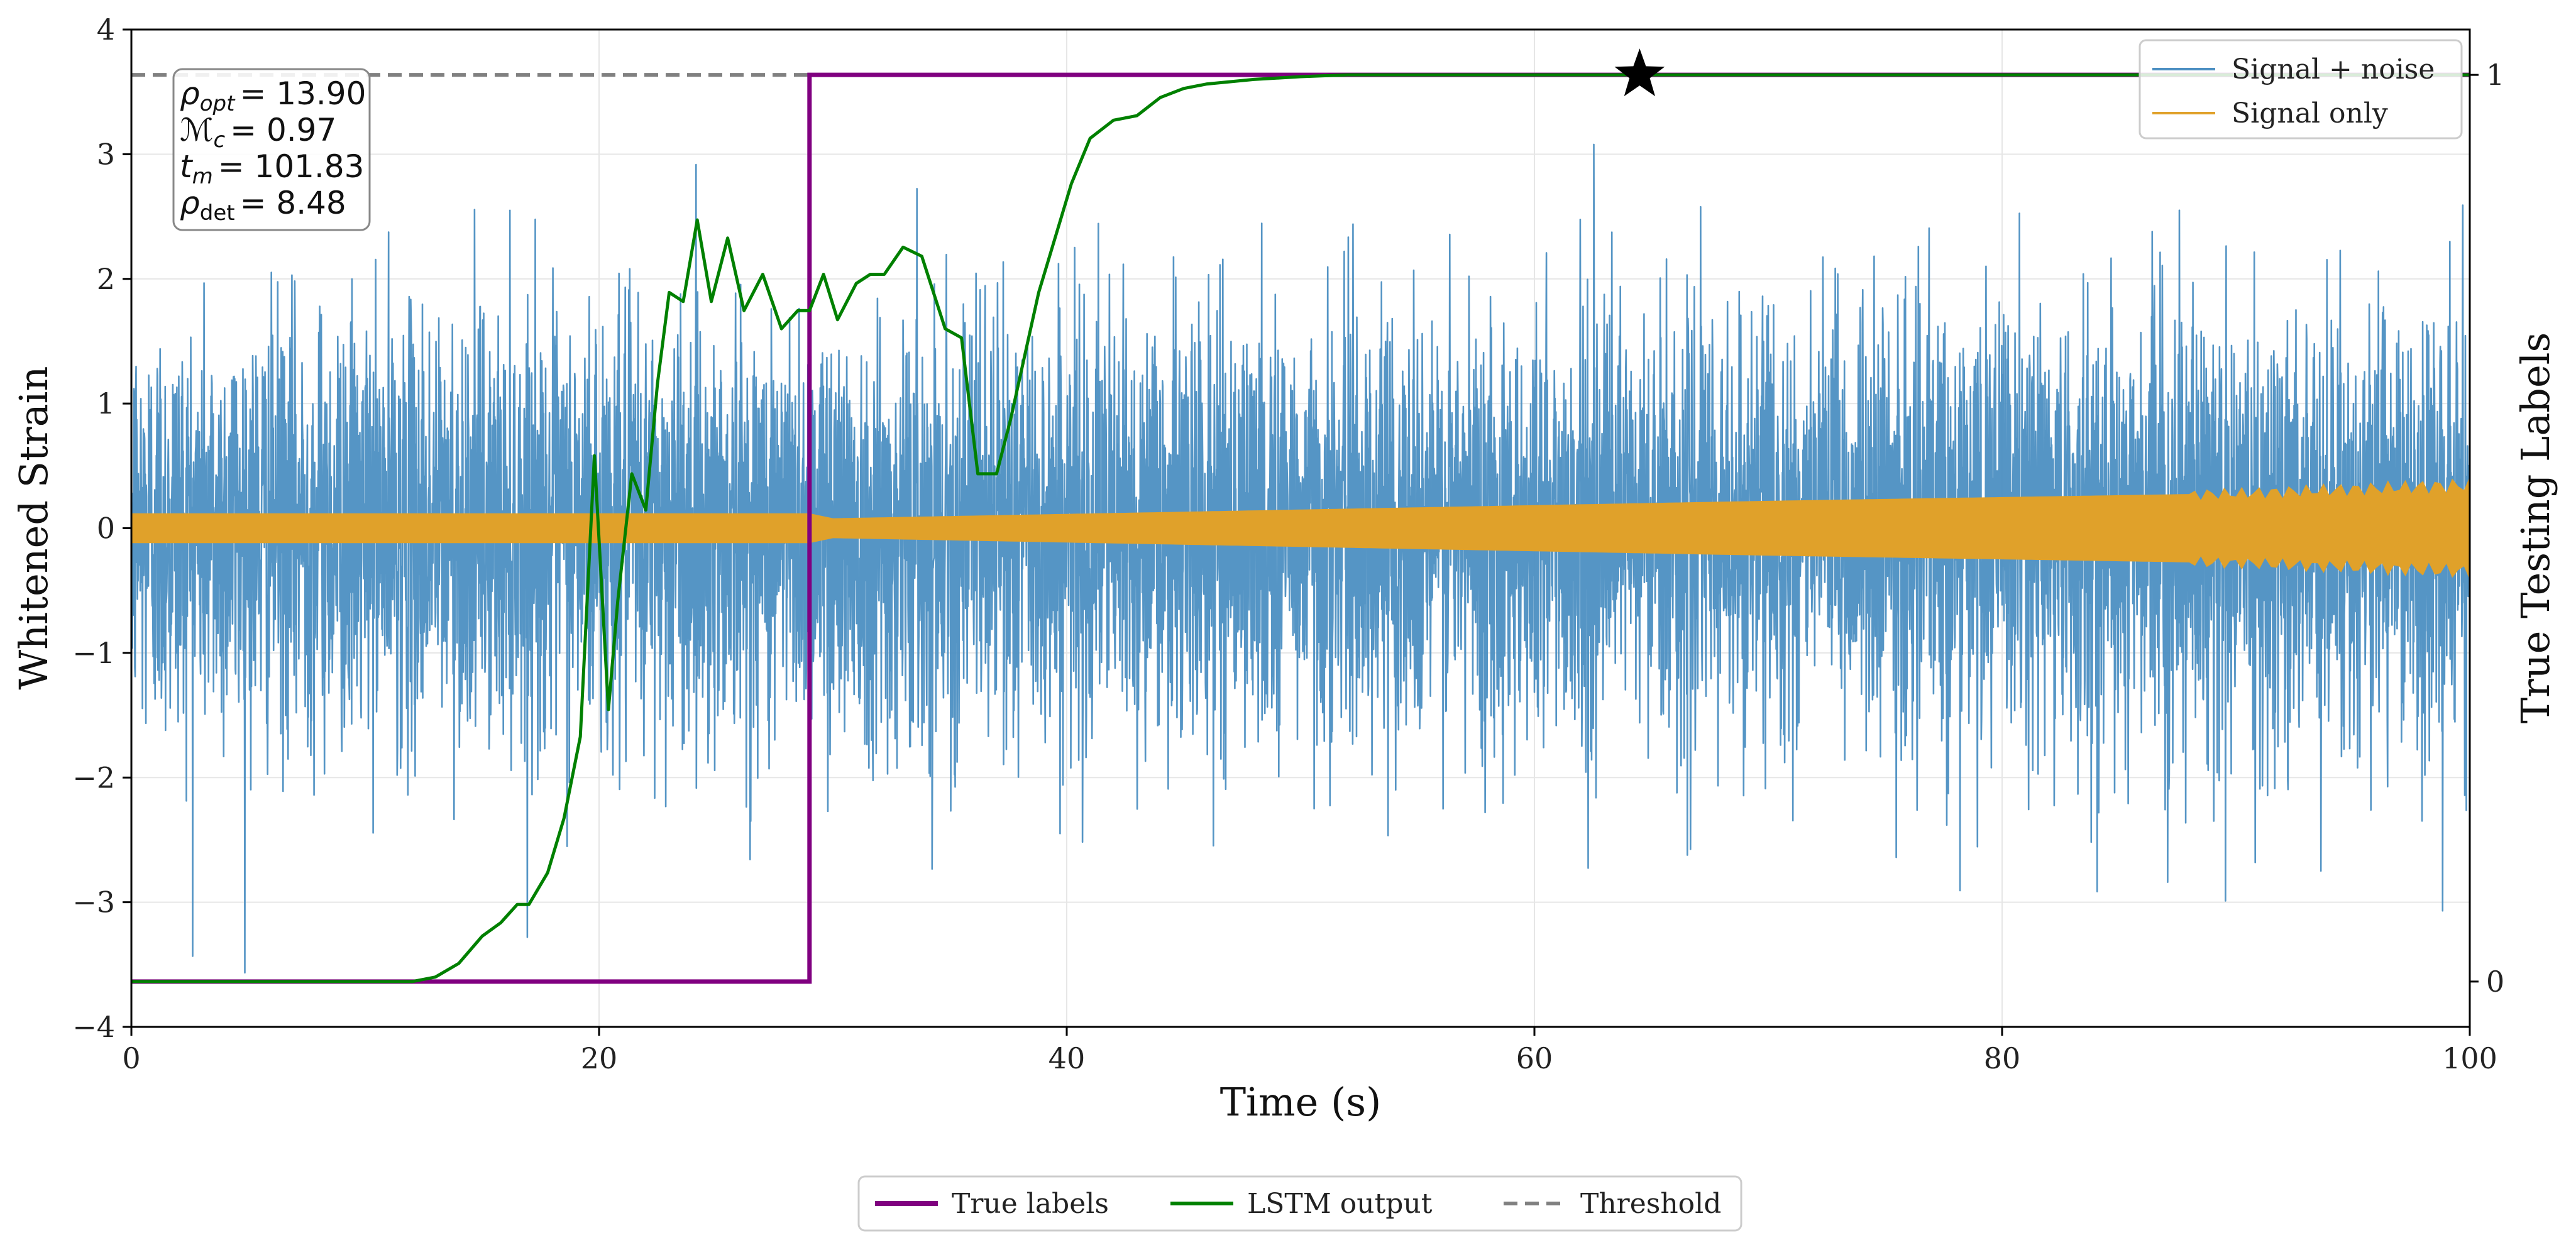 This screenshot has width=2576, height=1250. What do you see at coordinates (1340, 1204) in the screenshot?
I see `legend-label: LSTM output` at bounding box center [1340, 1204].